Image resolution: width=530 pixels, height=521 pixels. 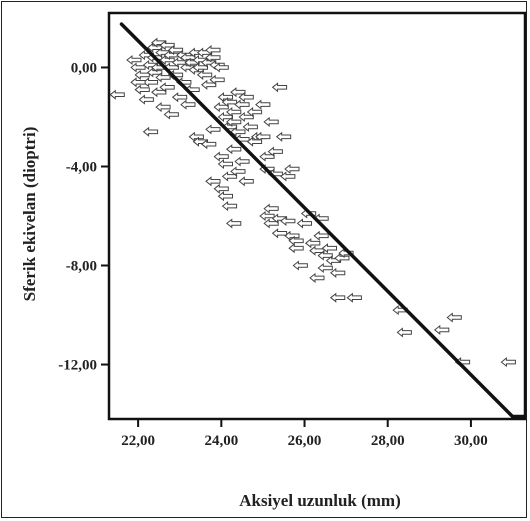 What do you see at coordinates (221, 441) in the screenshot?
I see `x-tick-label: 24,00` at bounding box center [221, 441].